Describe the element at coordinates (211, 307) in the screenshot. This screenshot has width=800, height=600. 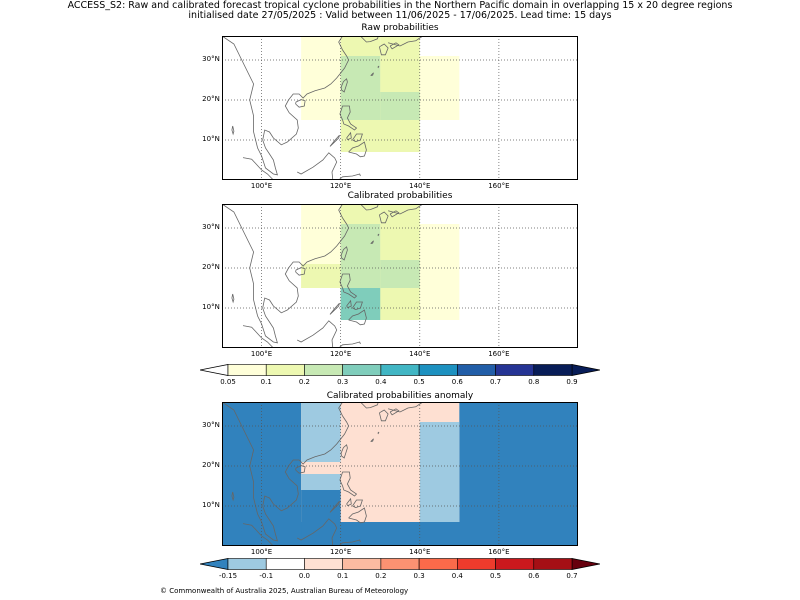
I see `lat-tick-label: 10°N` at that location.